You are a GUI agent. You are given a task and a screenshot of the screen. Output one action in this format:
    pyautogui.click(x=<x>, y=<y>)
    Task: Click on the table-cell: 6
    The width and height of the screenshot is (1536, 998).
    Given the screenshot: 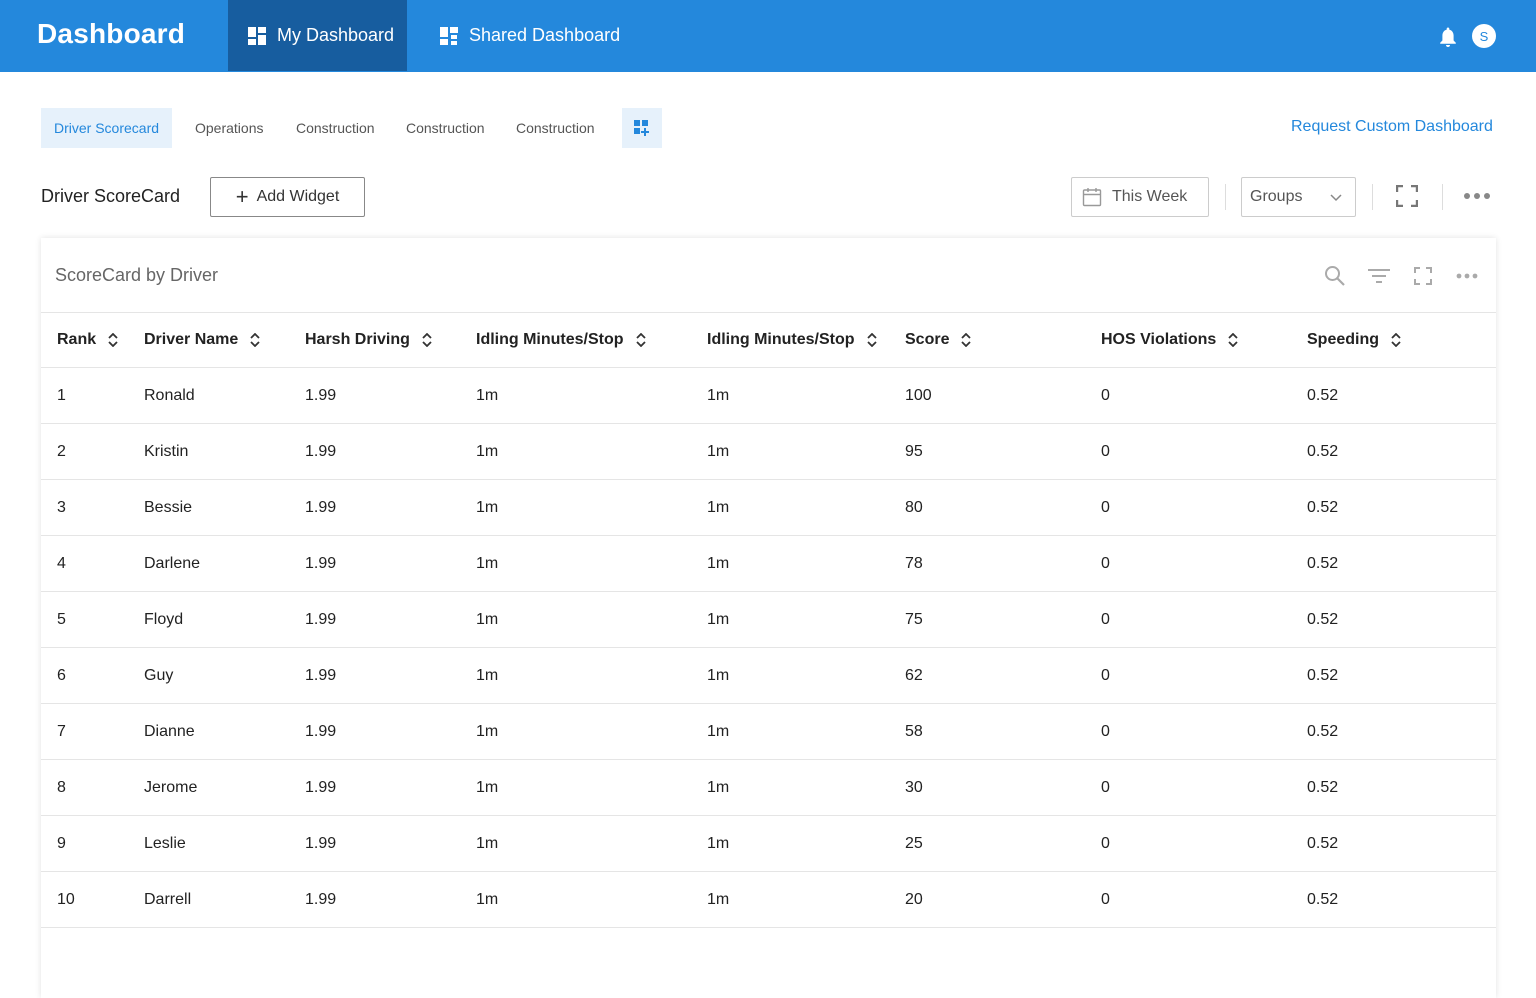 What is the action you would take?
    pyautogui.click(x=61, y=675)
    